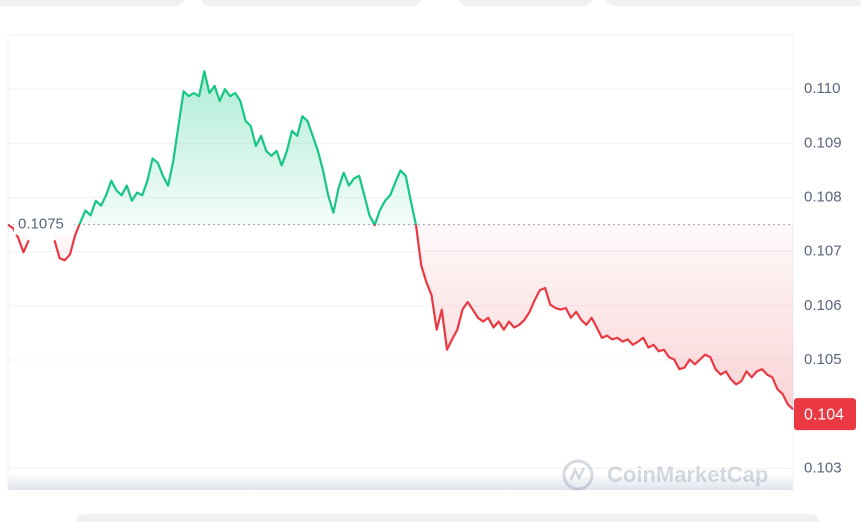 This screenshot has width=861, height=522. I want to click on y-tick-label: 0.106, so click(823, 305).